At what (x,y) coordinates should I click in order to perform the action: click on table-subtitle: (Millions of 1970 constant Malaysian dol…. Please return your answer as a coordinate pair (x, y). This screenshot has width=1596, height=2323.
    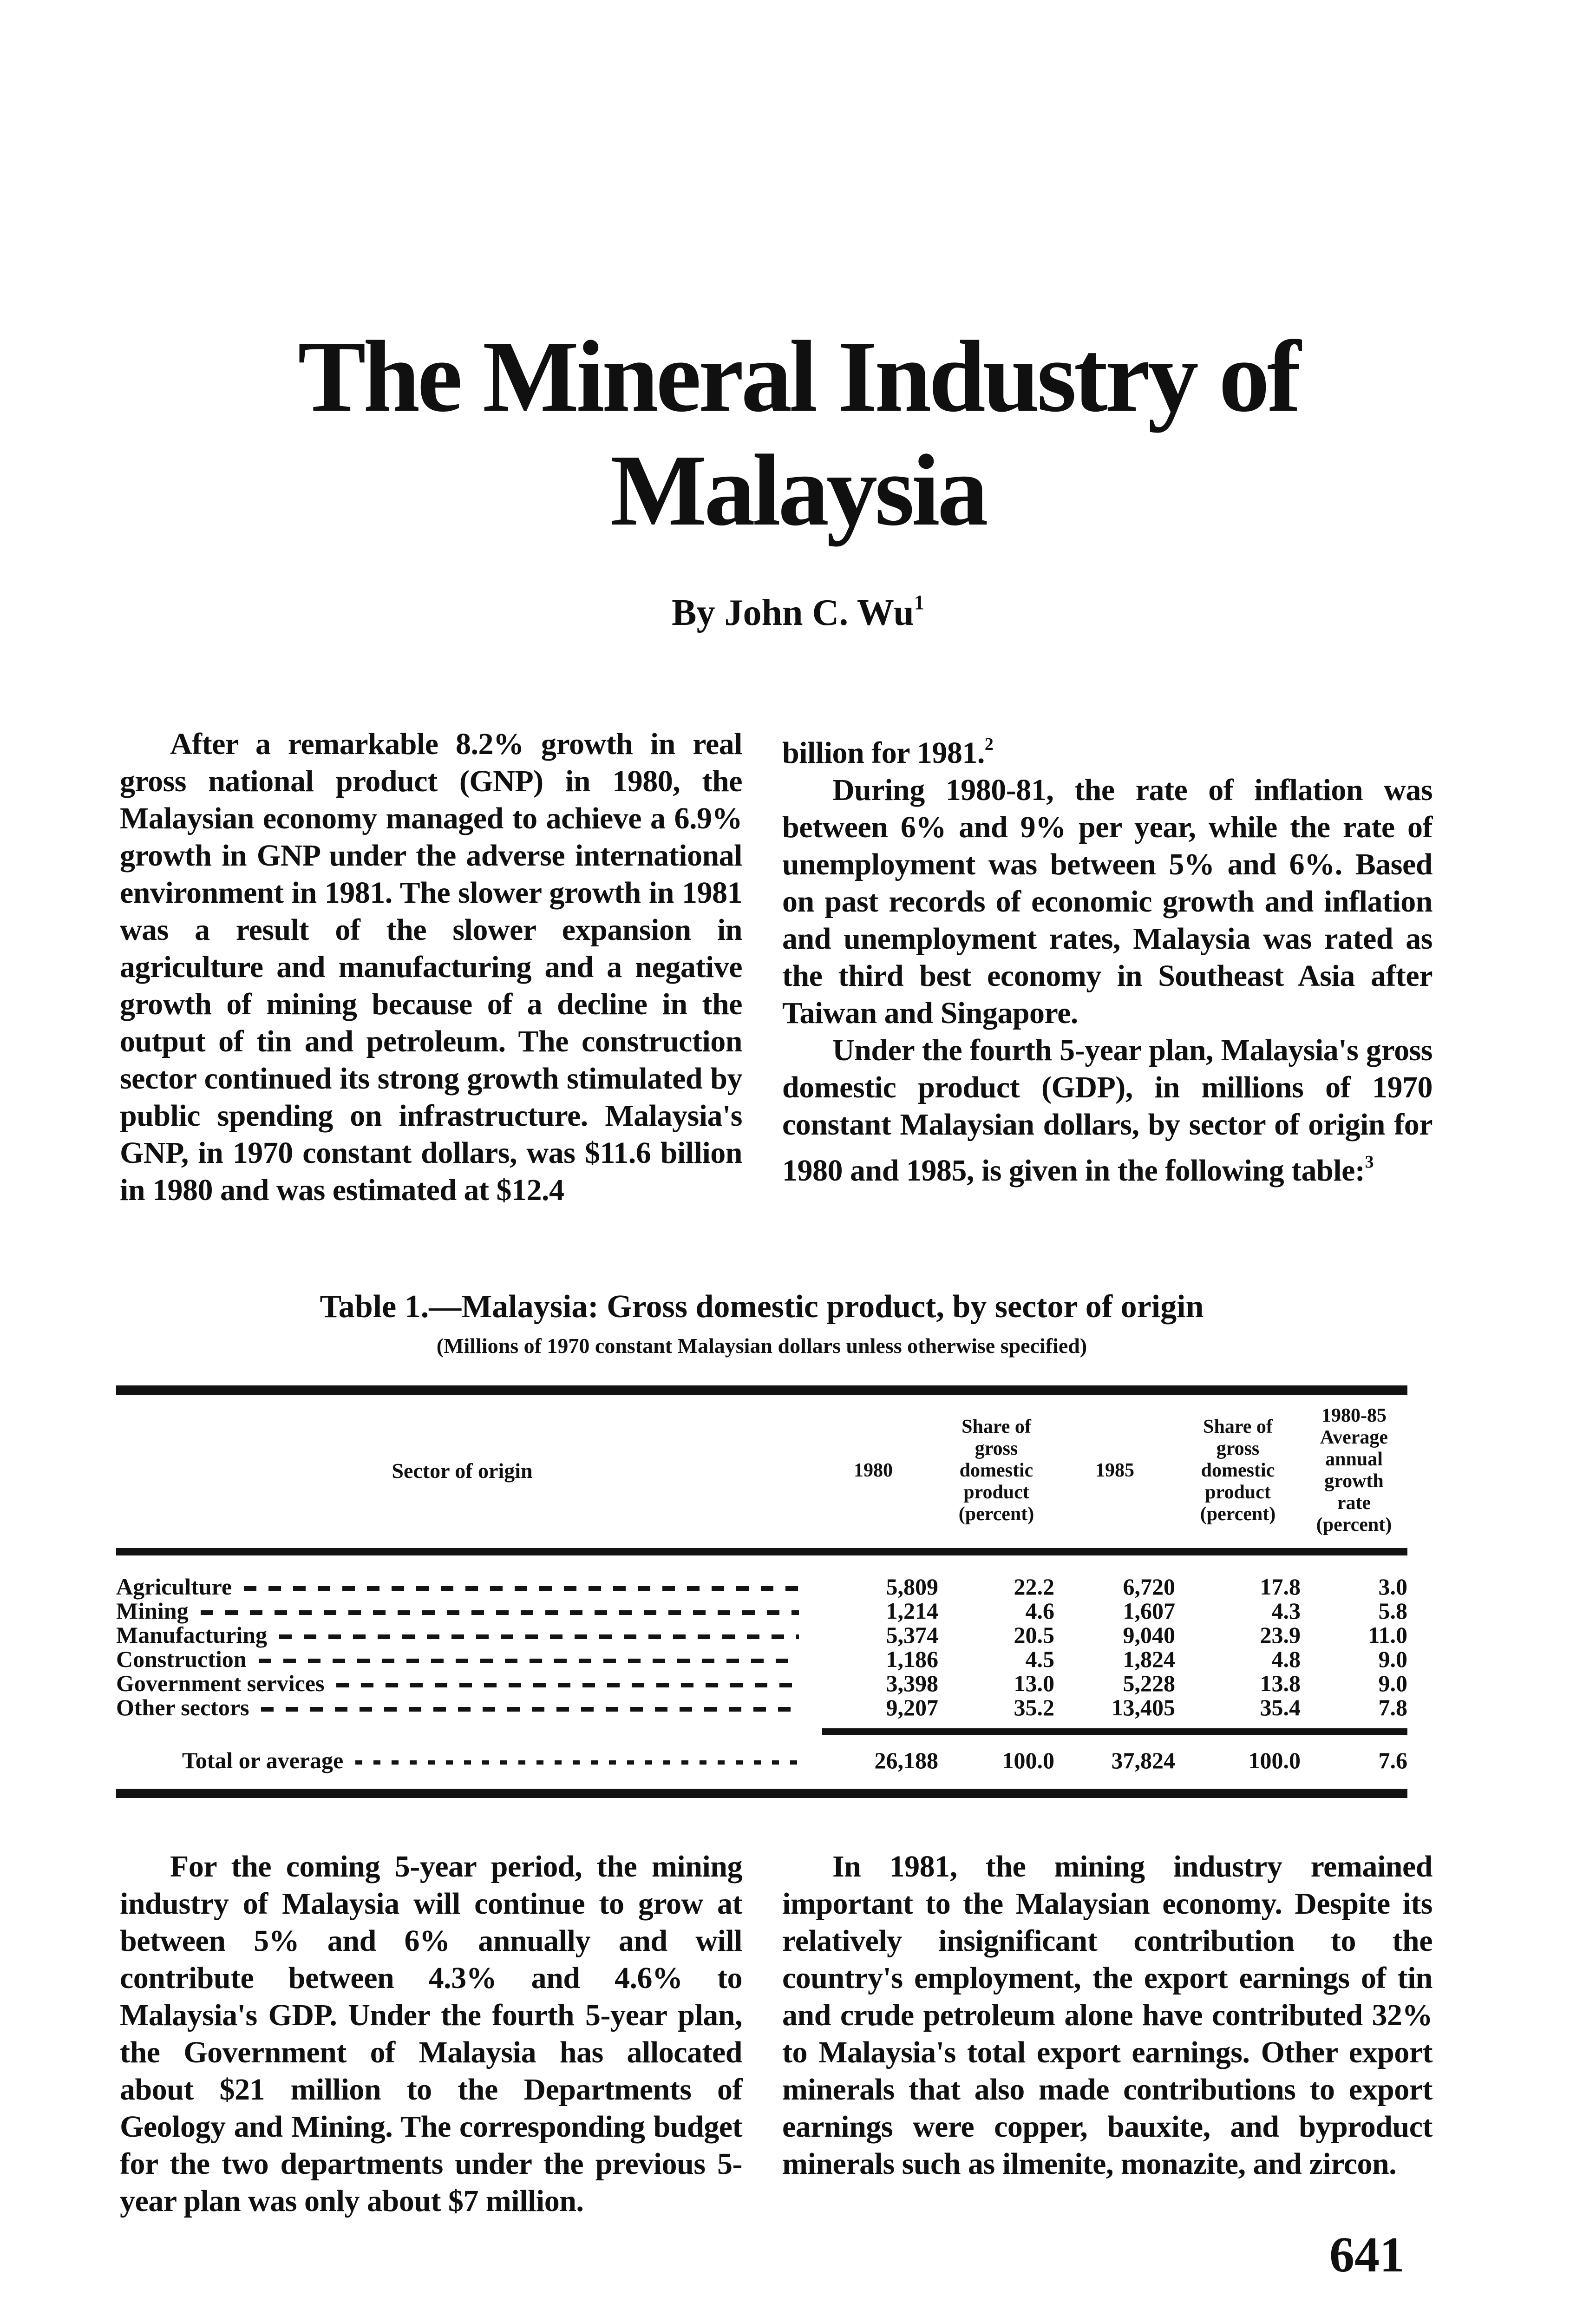
    Looking at the image, I should click on (761, 1346).